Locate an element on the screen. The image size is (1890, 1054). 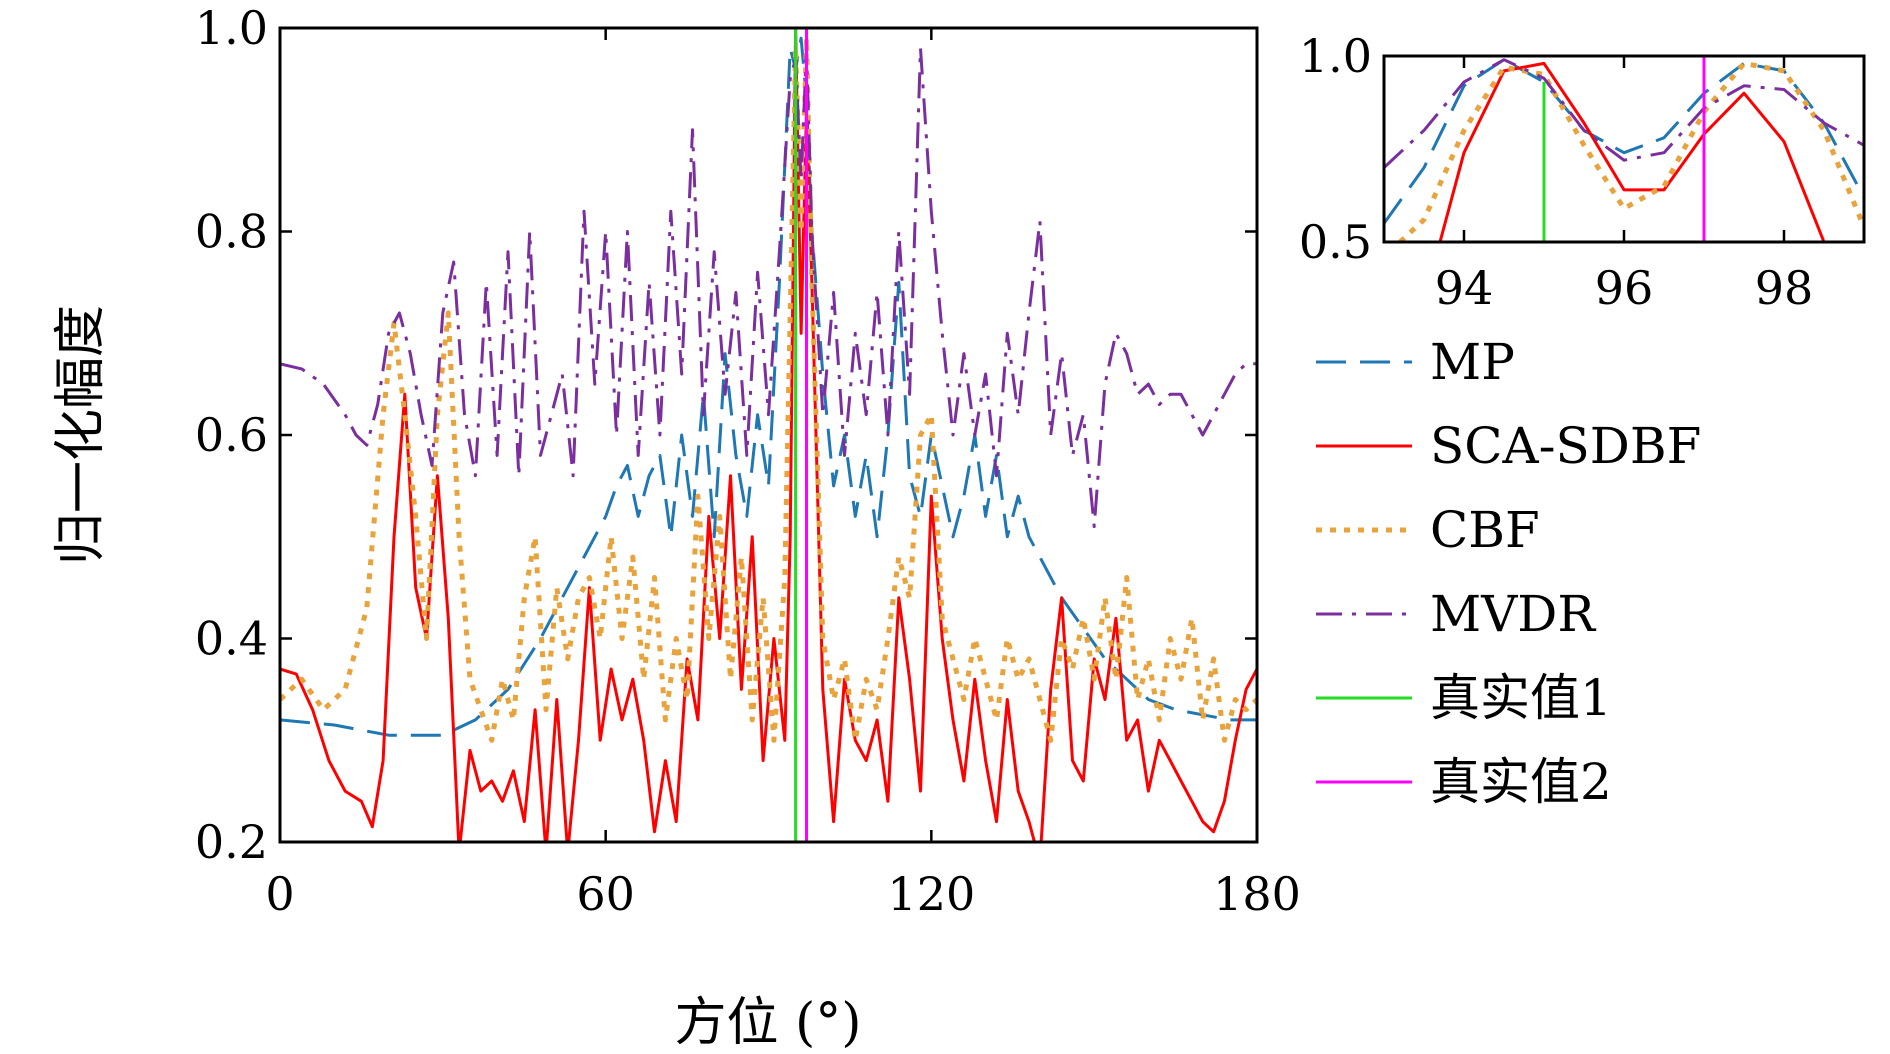
x-axis-label: 方位 (°) is located at coordinates (767, 1023).